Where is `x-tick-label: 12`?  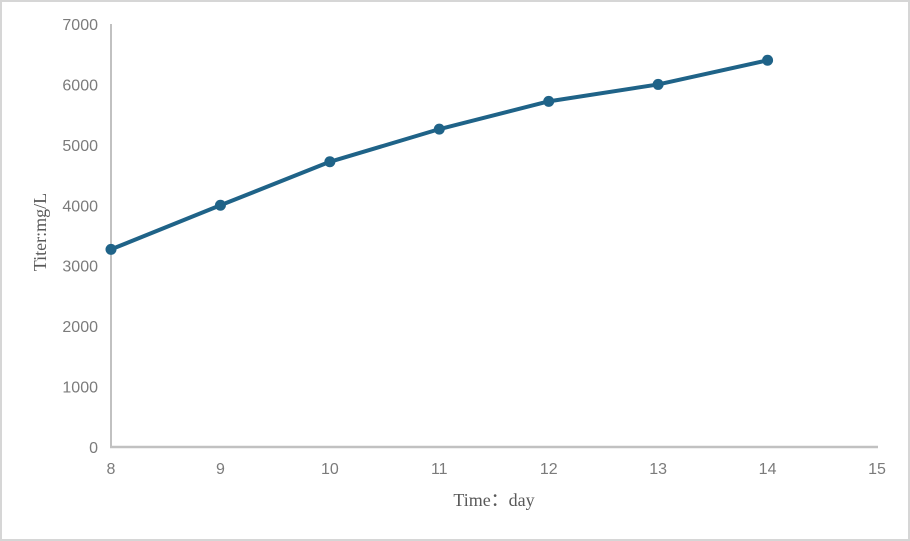
x-tick-label: 12 is located at coordinates (549, 469).